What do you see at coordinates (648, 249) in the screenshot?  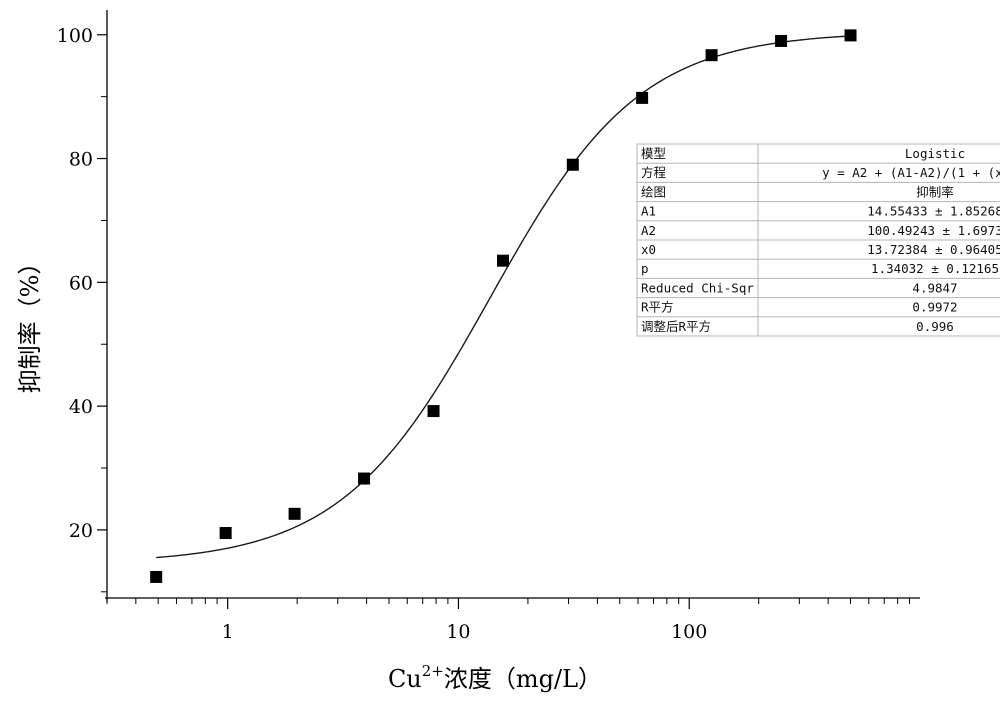 I see `fit-table-label: x0` at bounding box center [648, 249].